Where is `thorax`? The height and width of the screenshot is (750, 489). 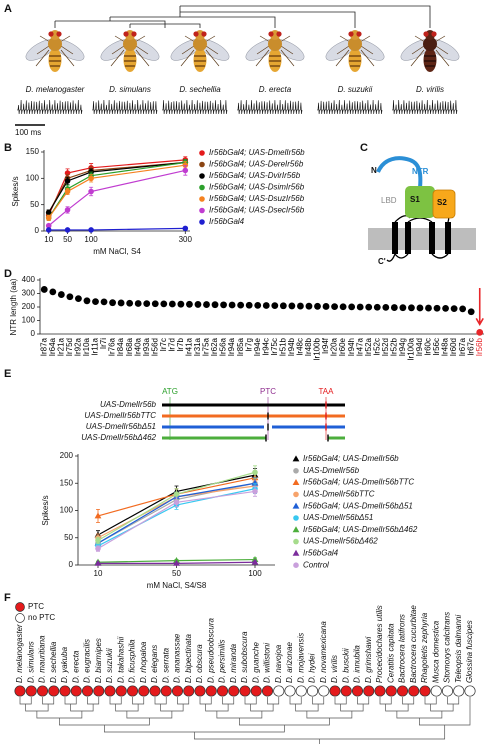
thorax is located at coordinates (200, 44).